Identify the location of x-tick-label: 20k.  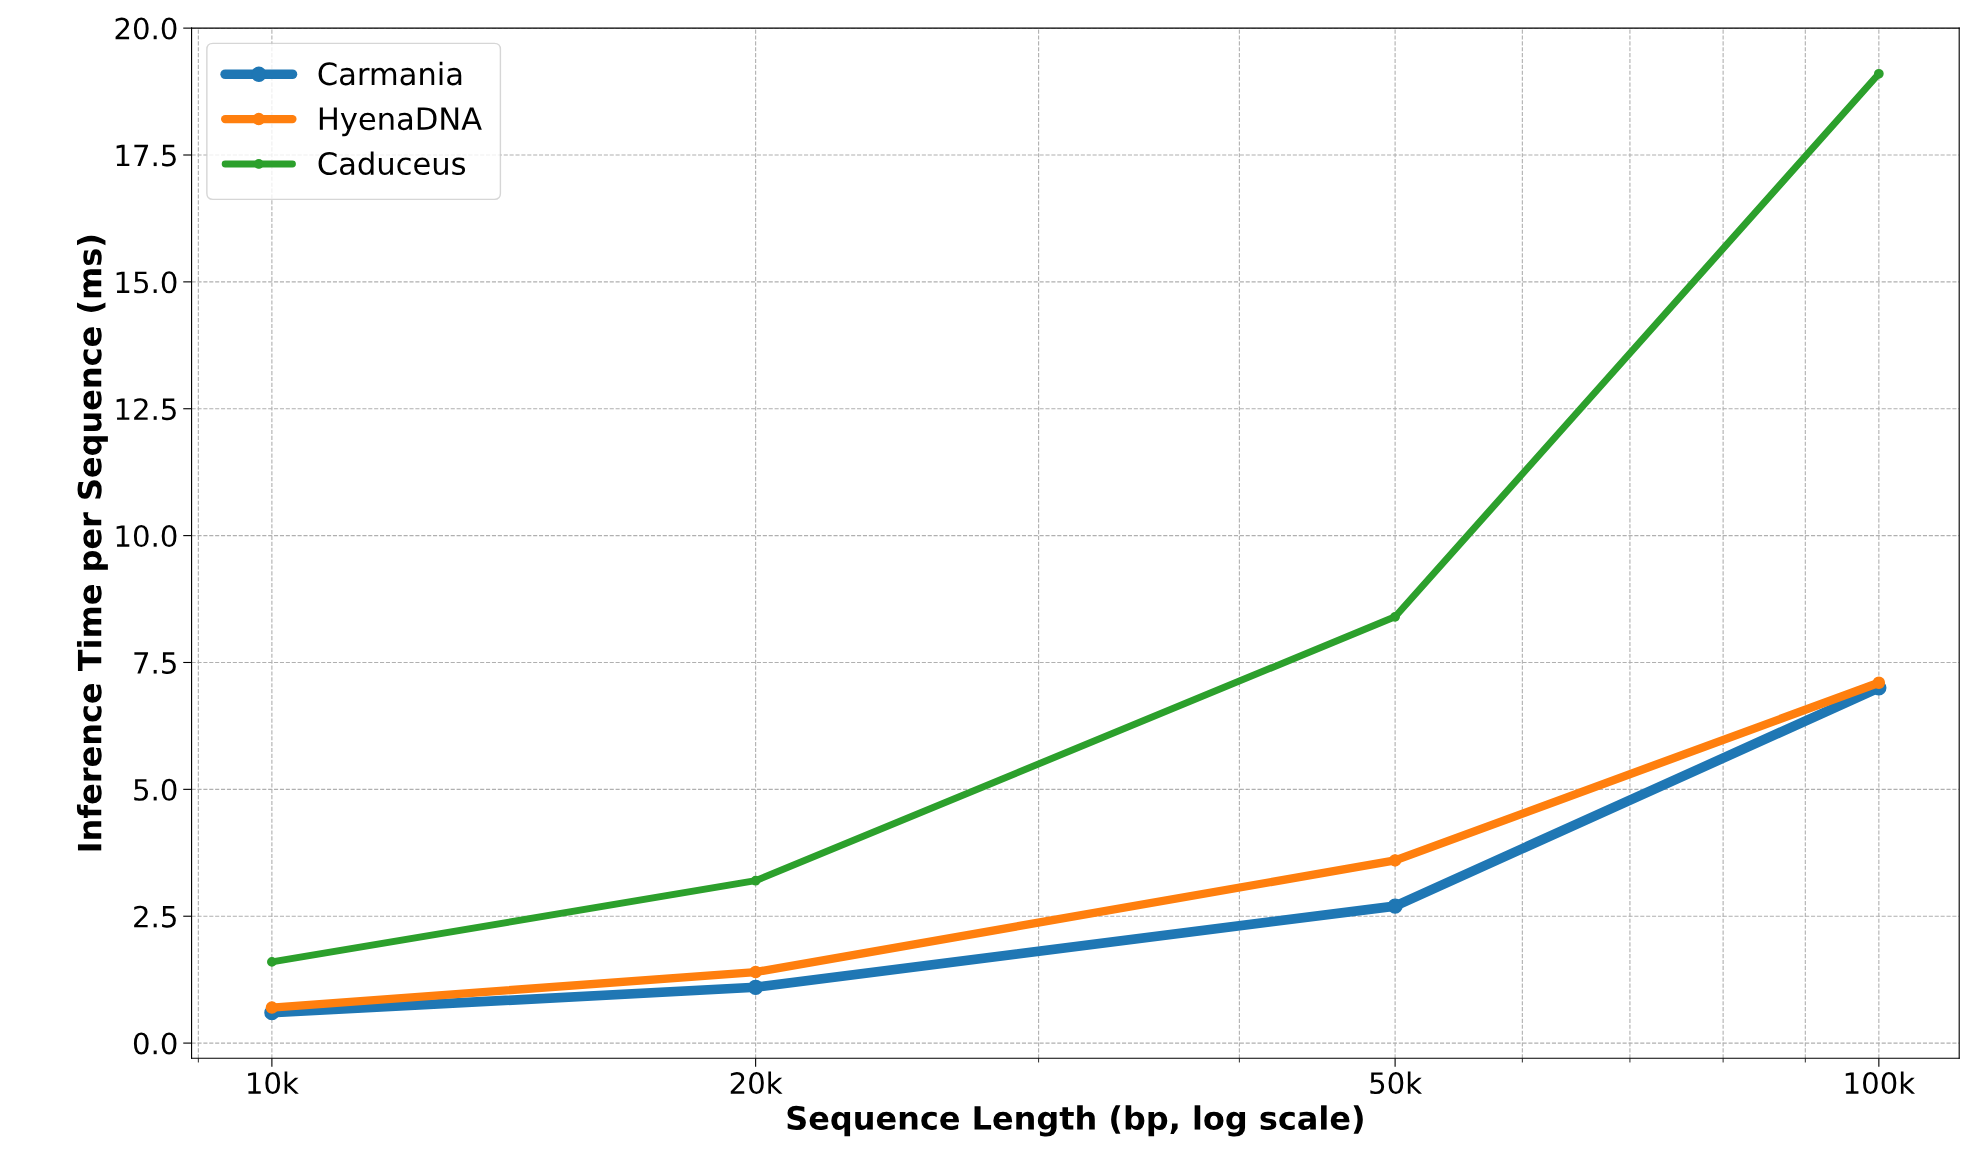
(756, 1083).